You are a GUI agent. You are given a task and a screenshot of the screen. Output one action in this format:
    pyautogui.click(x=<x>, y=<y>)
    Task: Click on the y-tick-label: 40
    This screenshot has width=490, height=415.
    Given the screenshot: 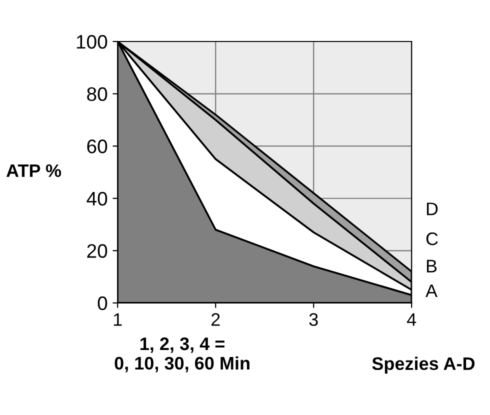 What is the action you would take?
    pyautogui.click(x=97, y=199)
    